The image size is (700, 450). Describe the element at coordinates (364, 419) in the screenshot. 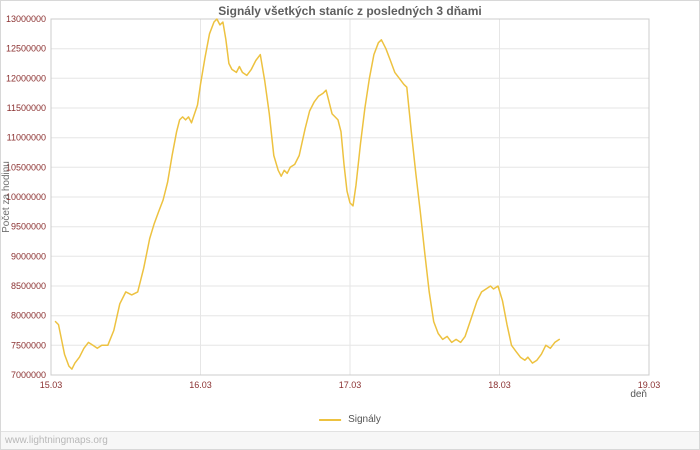

I see `legend-series-label: Signály` at that location.